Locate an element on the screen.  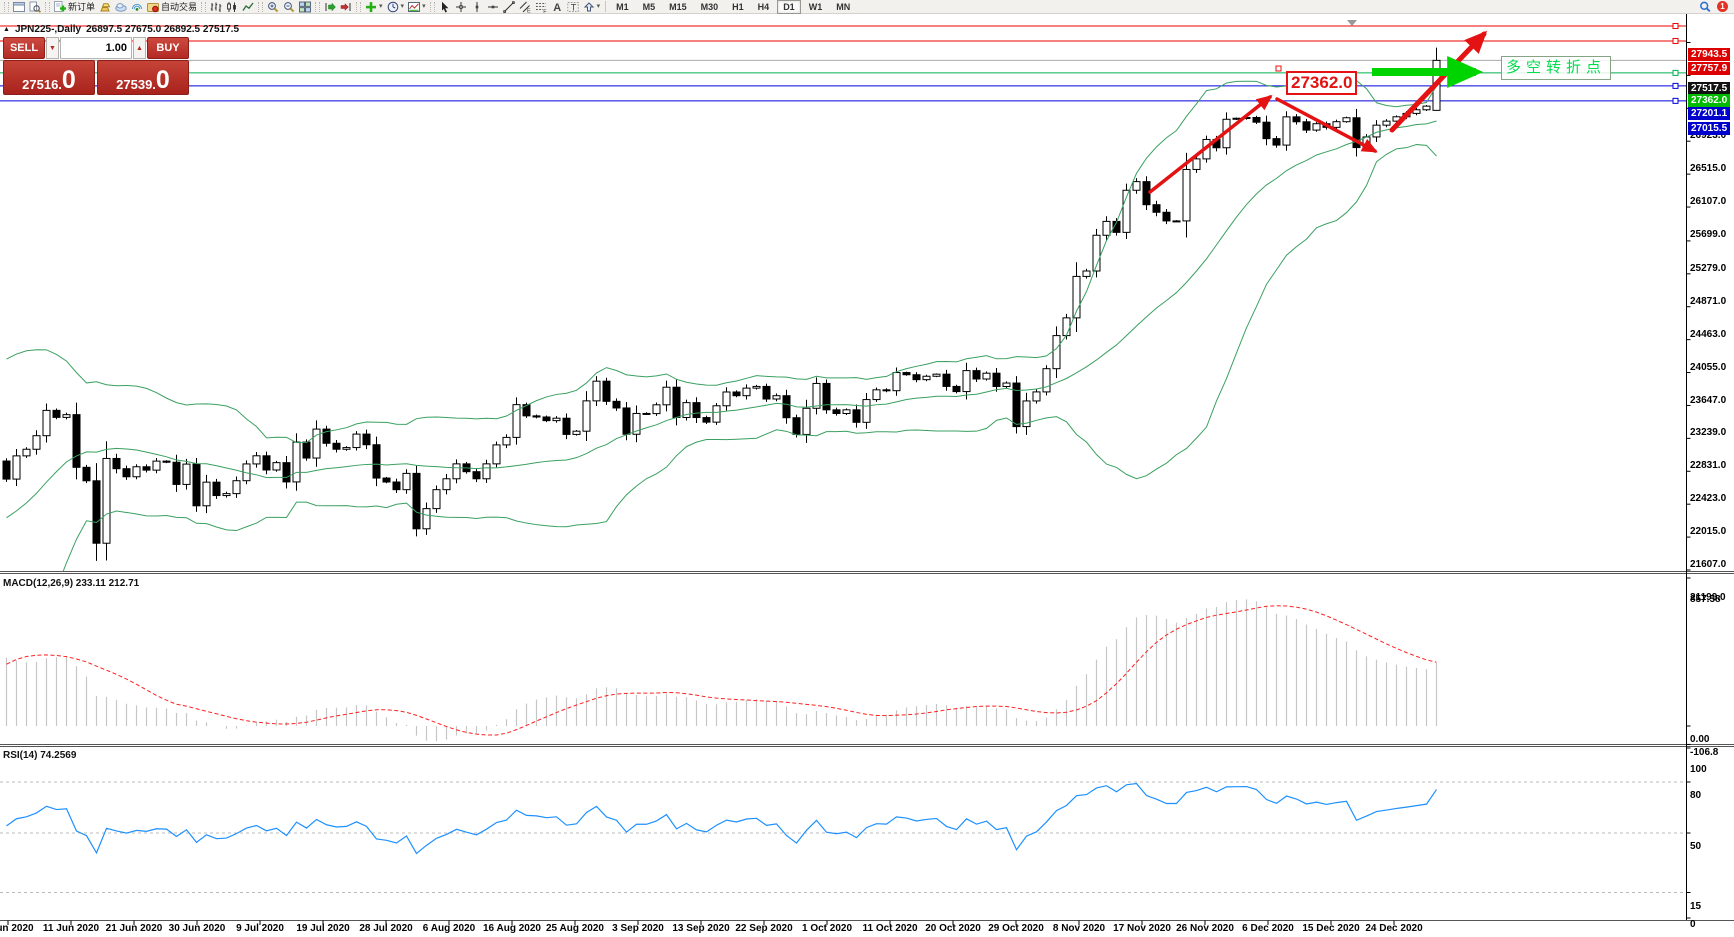
label-anchor-handle is located at coordinates (1278, 68).